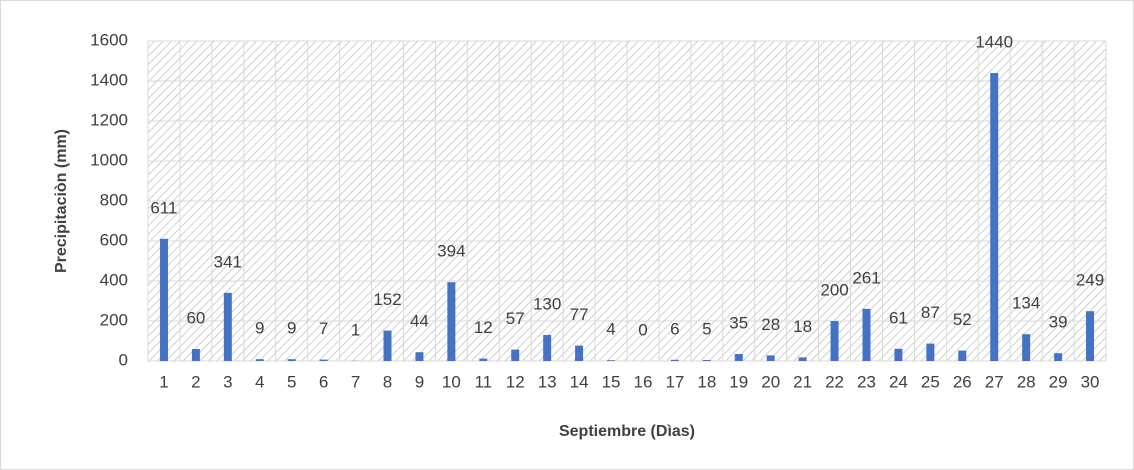 The width and height of the screenshot is (1134, 470). Describe the element at coordinates (962, 381) in the screenshot. I see `x-tick-label: 26` at that location.